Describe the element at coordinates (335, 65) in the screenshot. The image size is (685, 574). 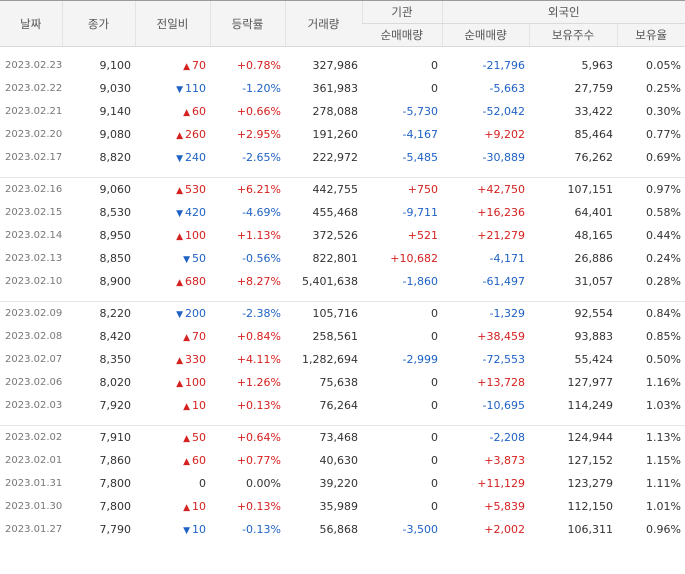
I see `volume-cell: 327,986` at that location.